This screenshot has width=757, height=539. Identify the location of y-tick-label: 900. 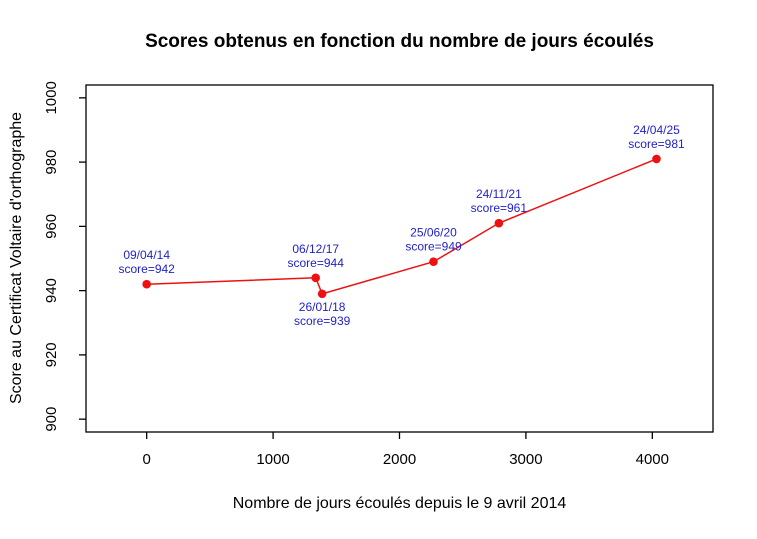
(51, 419).